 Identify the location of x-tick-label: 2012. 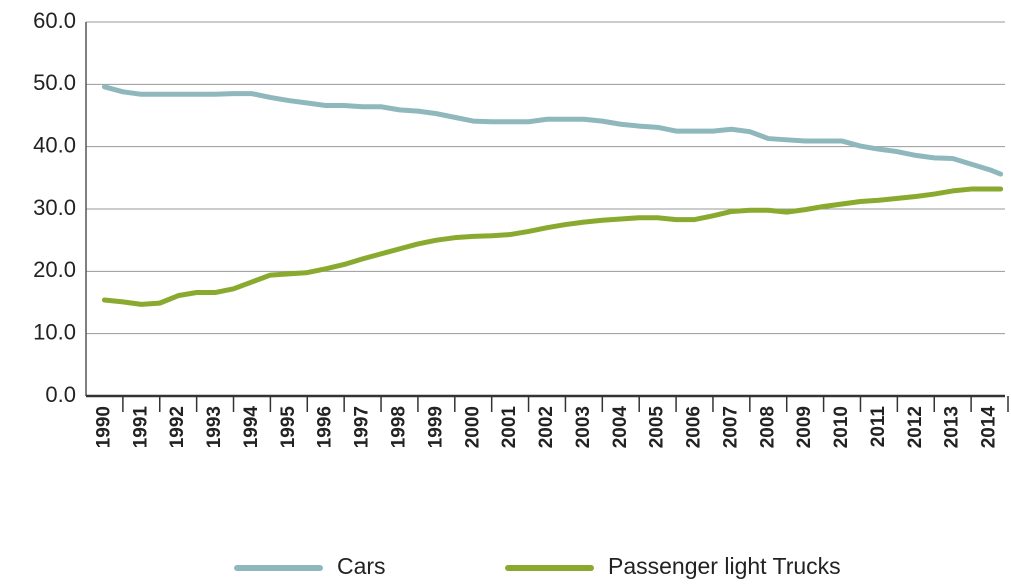
(915, 427).